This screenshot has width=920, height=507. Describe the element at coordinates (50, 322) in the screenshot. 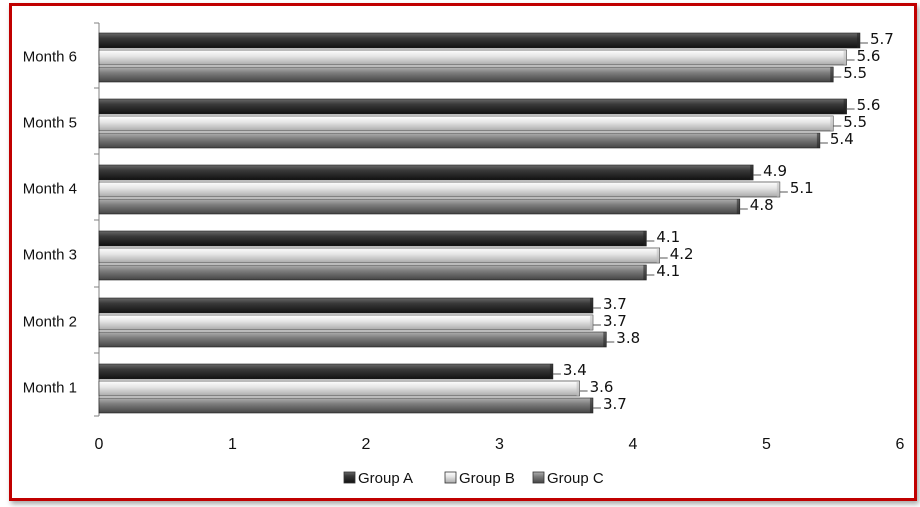

I see `category-label: Month 2` at that location.